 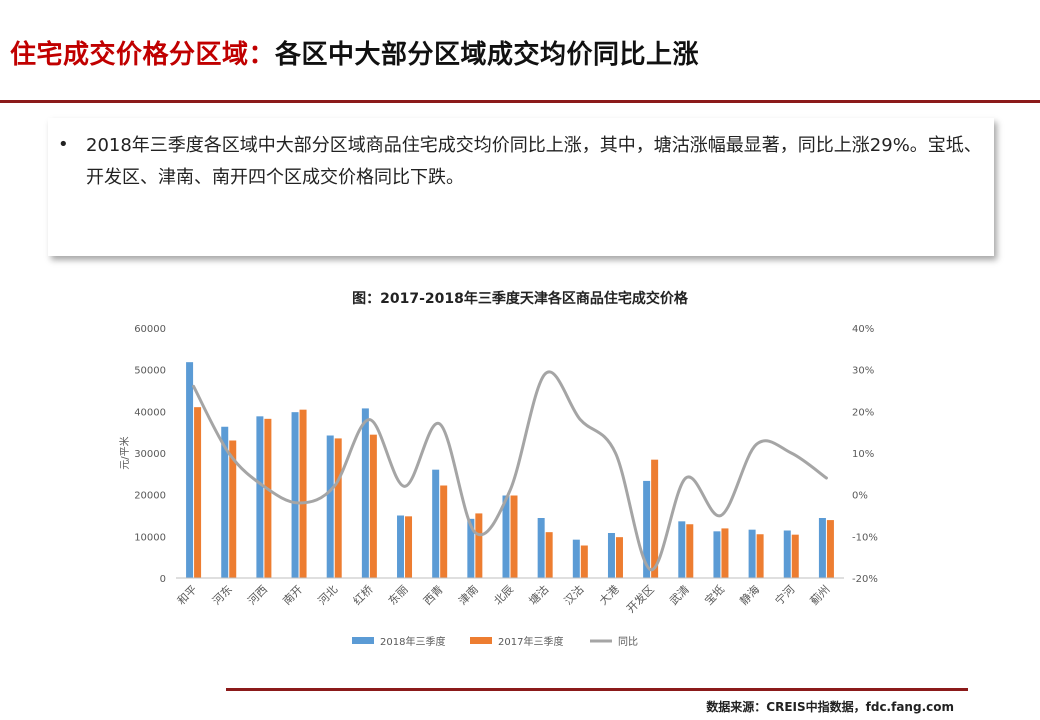 I want to click on category-label: 大港, so click(x=608, y=594).